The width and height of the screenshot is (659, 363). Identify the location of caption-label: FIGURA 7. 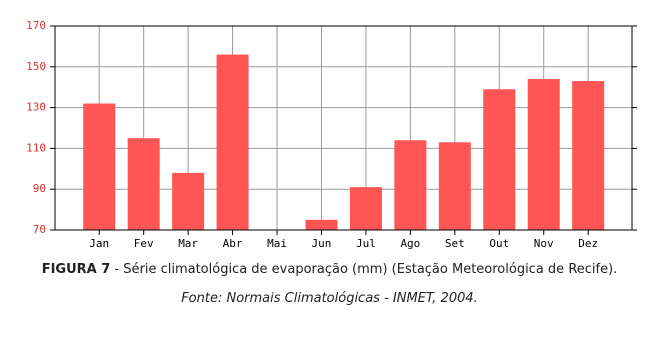
(76, 269).